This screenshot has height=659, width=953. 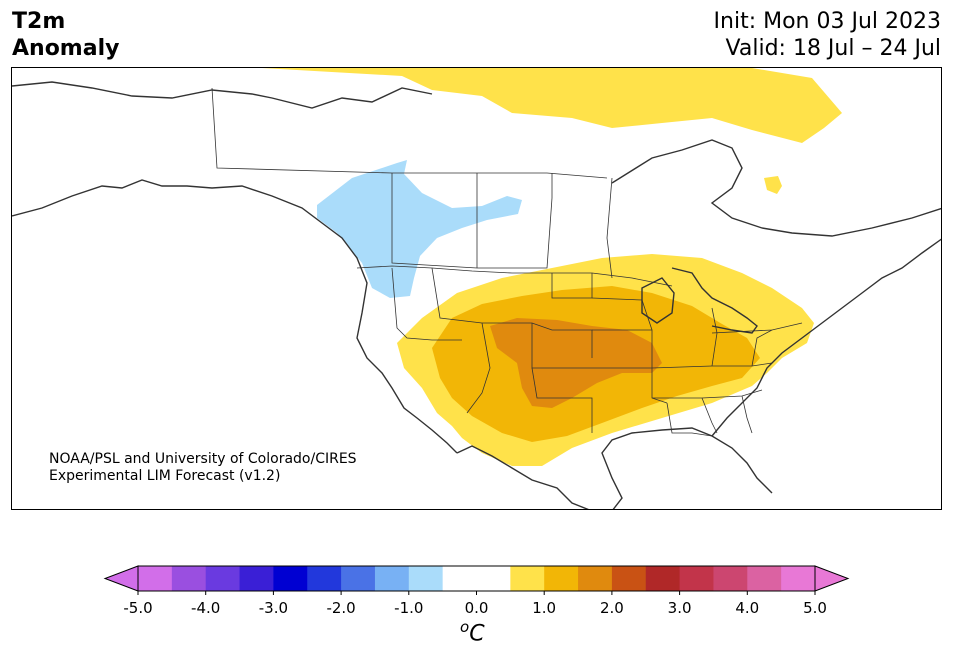 I want to click on colorbar-tick-label: -3.0, so click(x=273, y=608).